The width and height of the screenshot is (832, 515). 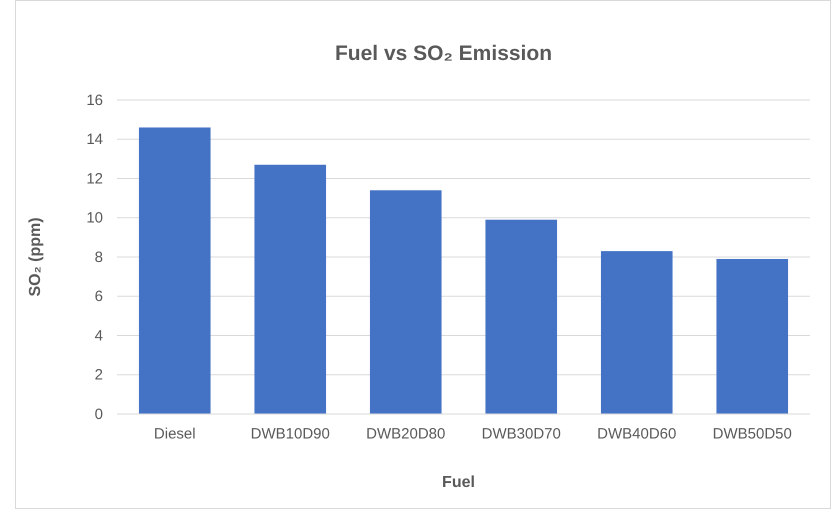 What do you see at coordinates (94, 218) in the screenshot?
I see `y-tick-label: 10` at bounding box center [94, 218].